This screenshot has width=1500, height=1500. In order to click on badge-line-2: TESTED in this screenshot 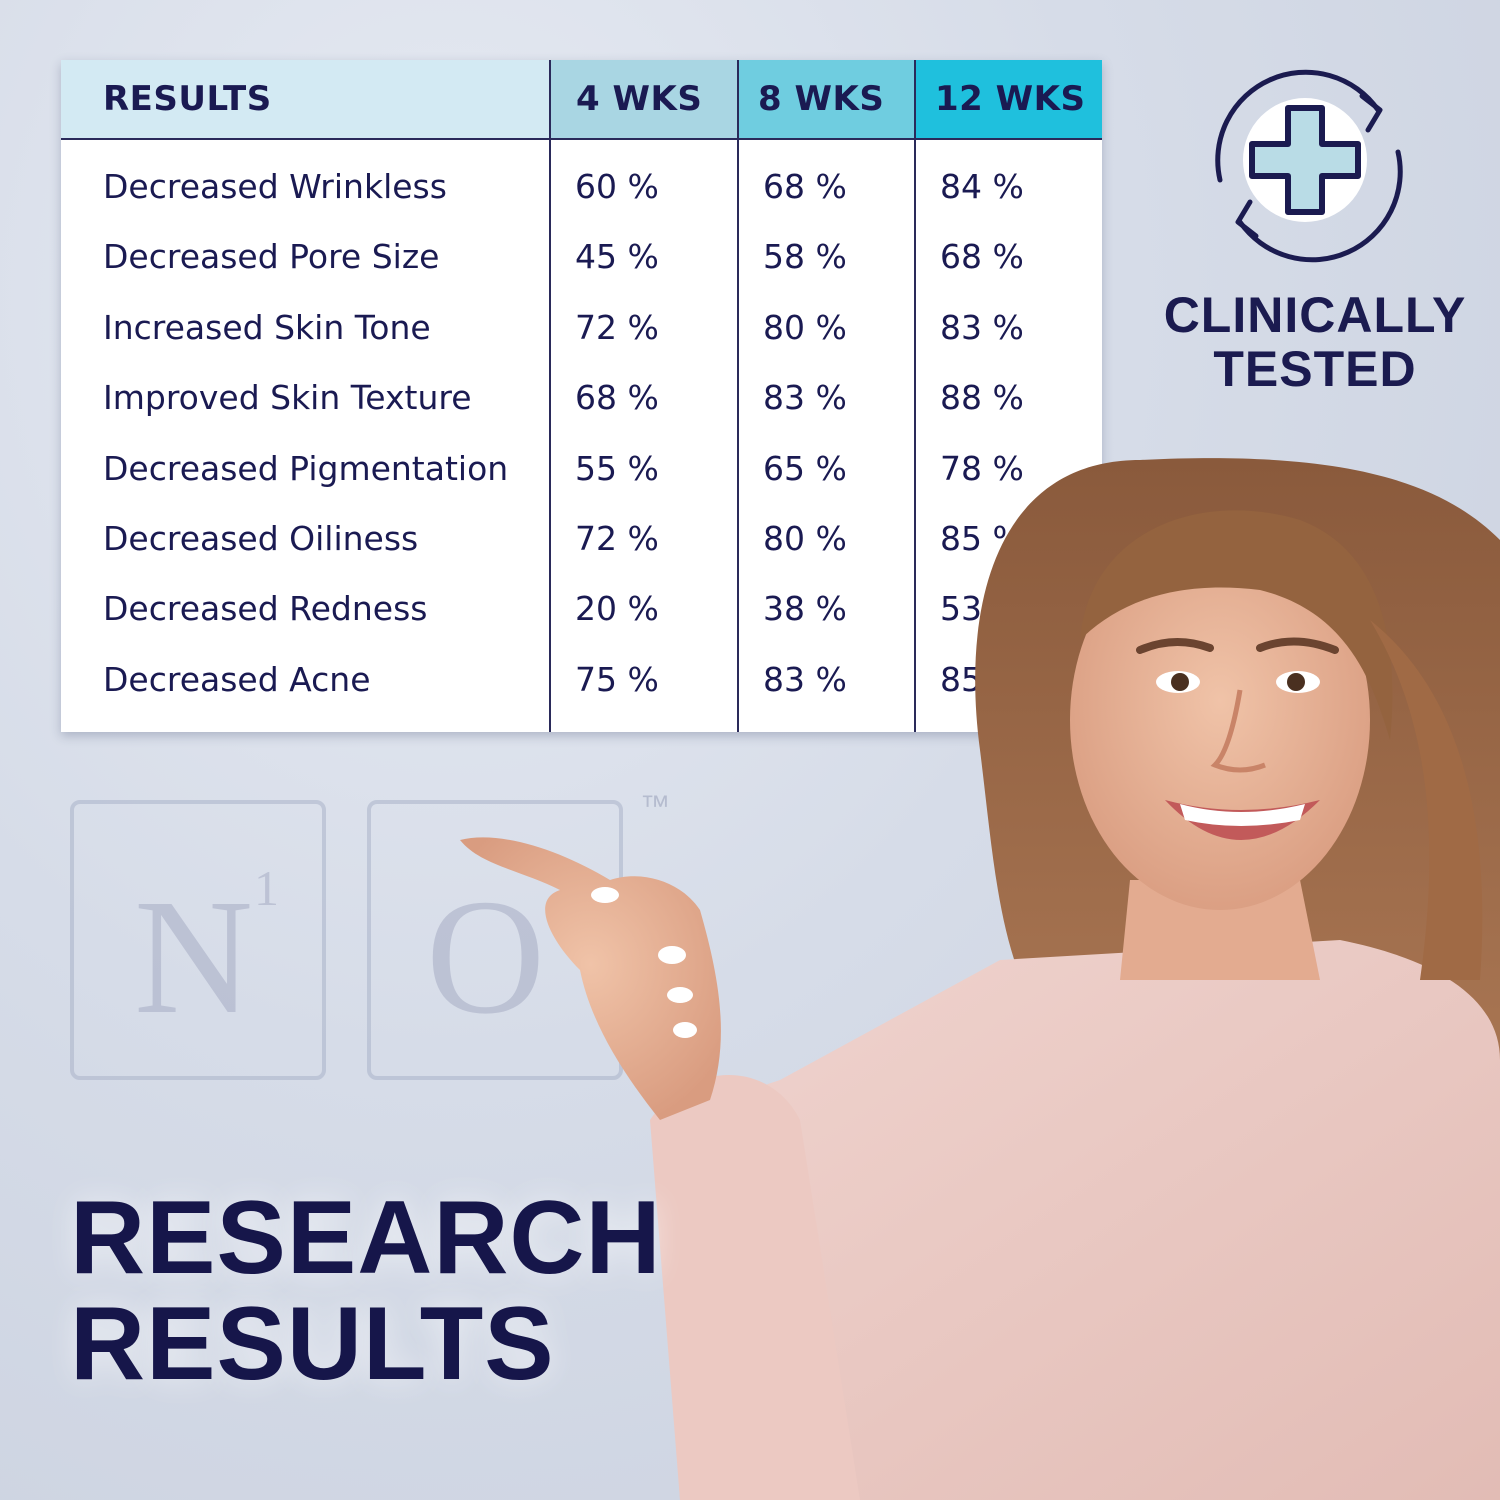, I will do `click(1315, 369)`.